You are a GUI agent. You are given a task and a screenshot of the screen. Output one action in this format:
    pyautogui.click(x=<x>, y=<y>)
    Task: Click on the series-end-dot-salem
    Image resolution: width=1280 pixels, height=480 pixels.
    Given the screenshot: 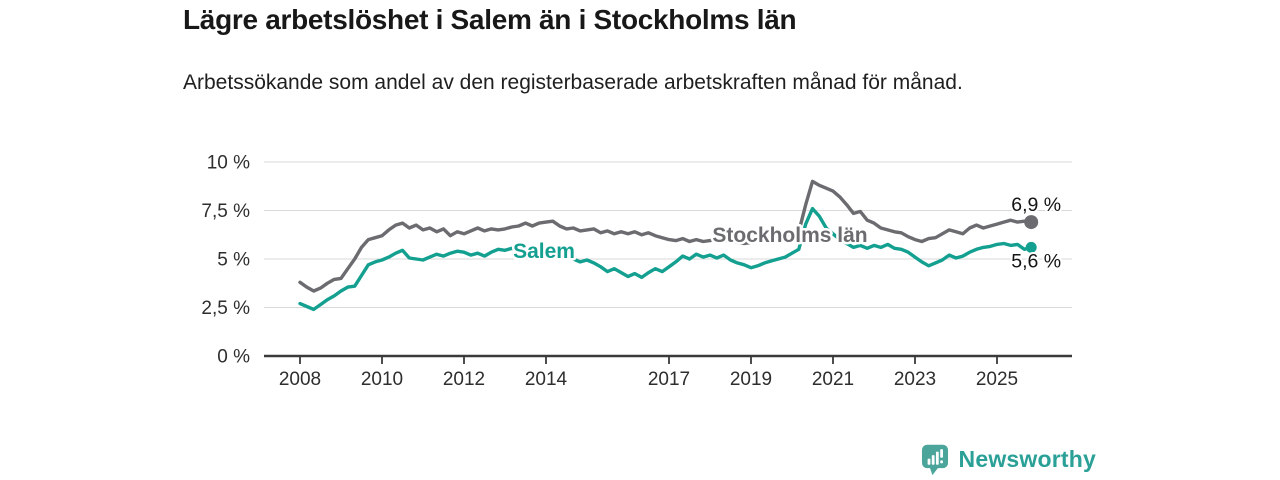 What is the action you would take?
    pyautogui.click(x=1031, y=247)
    